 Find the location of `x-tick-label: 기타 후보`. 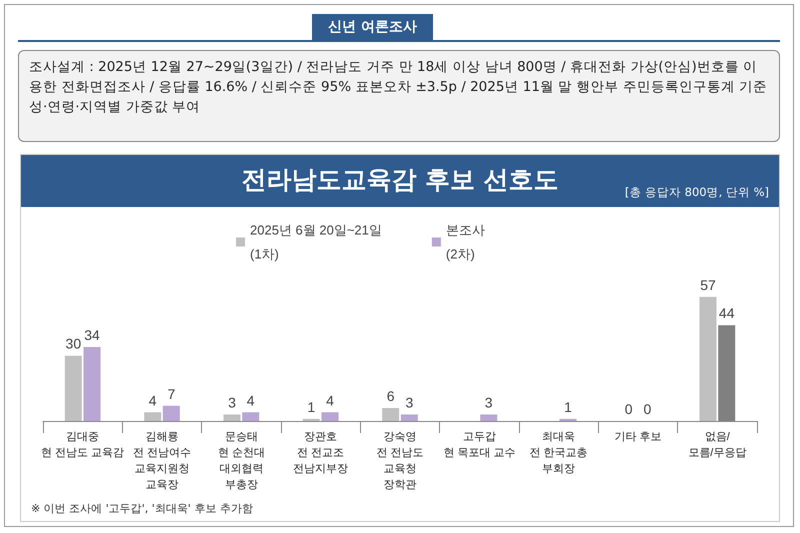

x-tick-label: 기타 후보 is located at coordinates (638, 437).